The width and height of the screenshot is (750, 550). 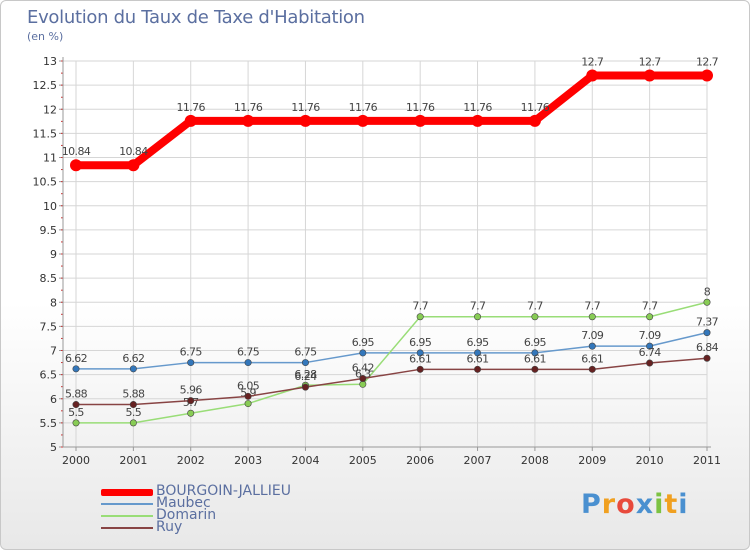 I want to click on data-label-ruy: 6.24, so click(x=305, y=376).